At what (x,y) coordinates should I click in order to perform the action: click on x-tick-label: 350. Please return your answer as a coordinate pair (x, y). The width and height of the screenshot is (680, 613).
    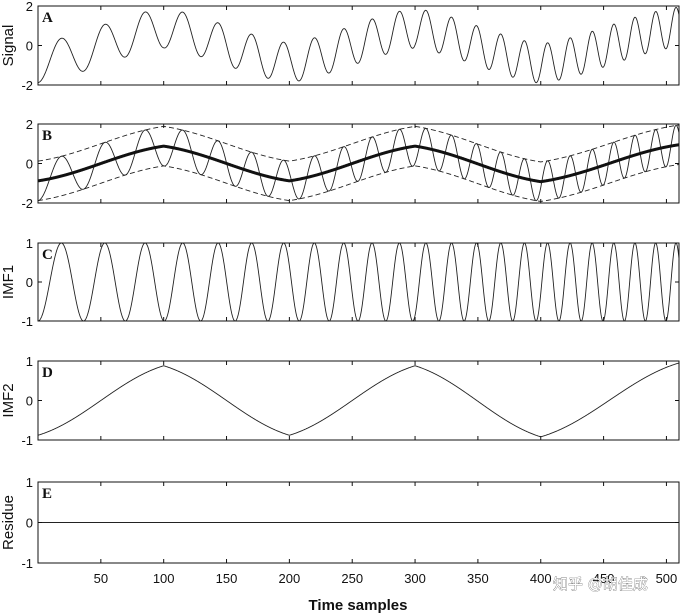
    Looking at the image, I should click on (478, 578).